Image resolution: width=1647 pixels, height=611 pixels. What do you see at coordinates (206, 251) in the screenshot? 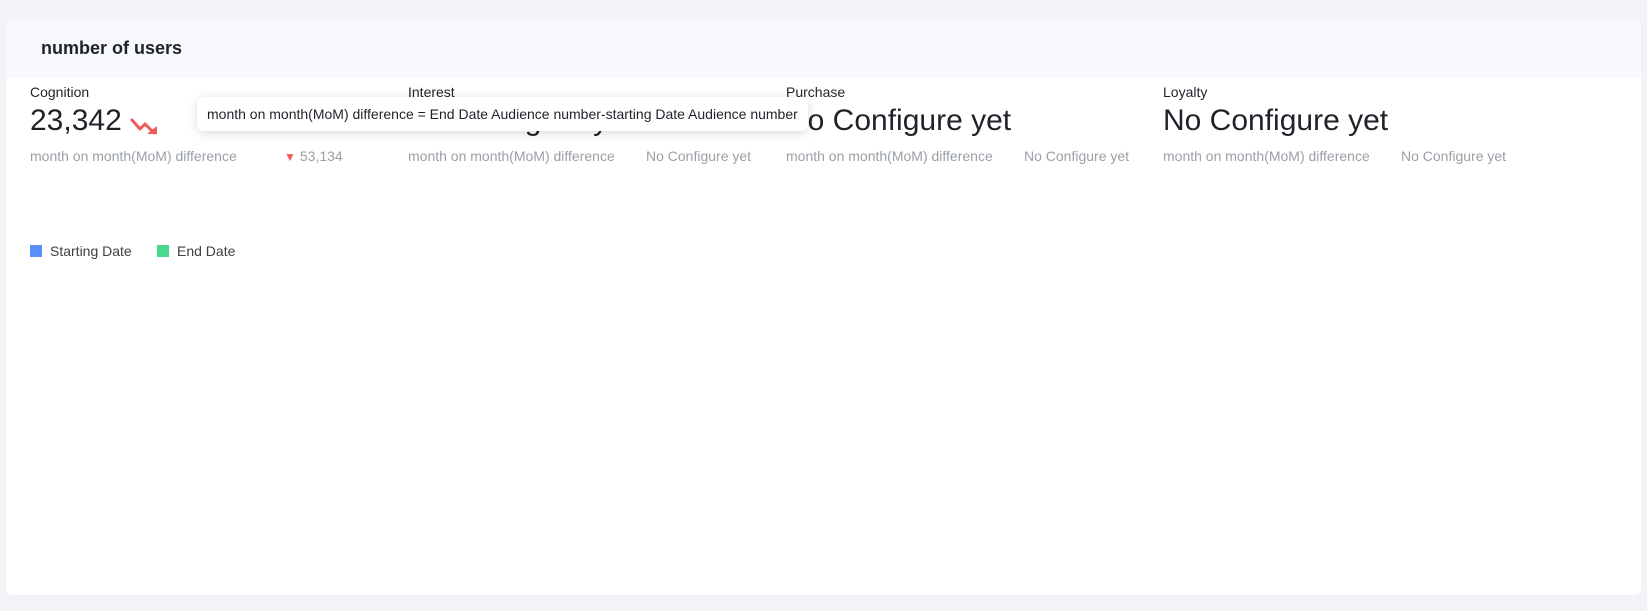
I see `legend-label: End Date` at bounding box center [206, 251].